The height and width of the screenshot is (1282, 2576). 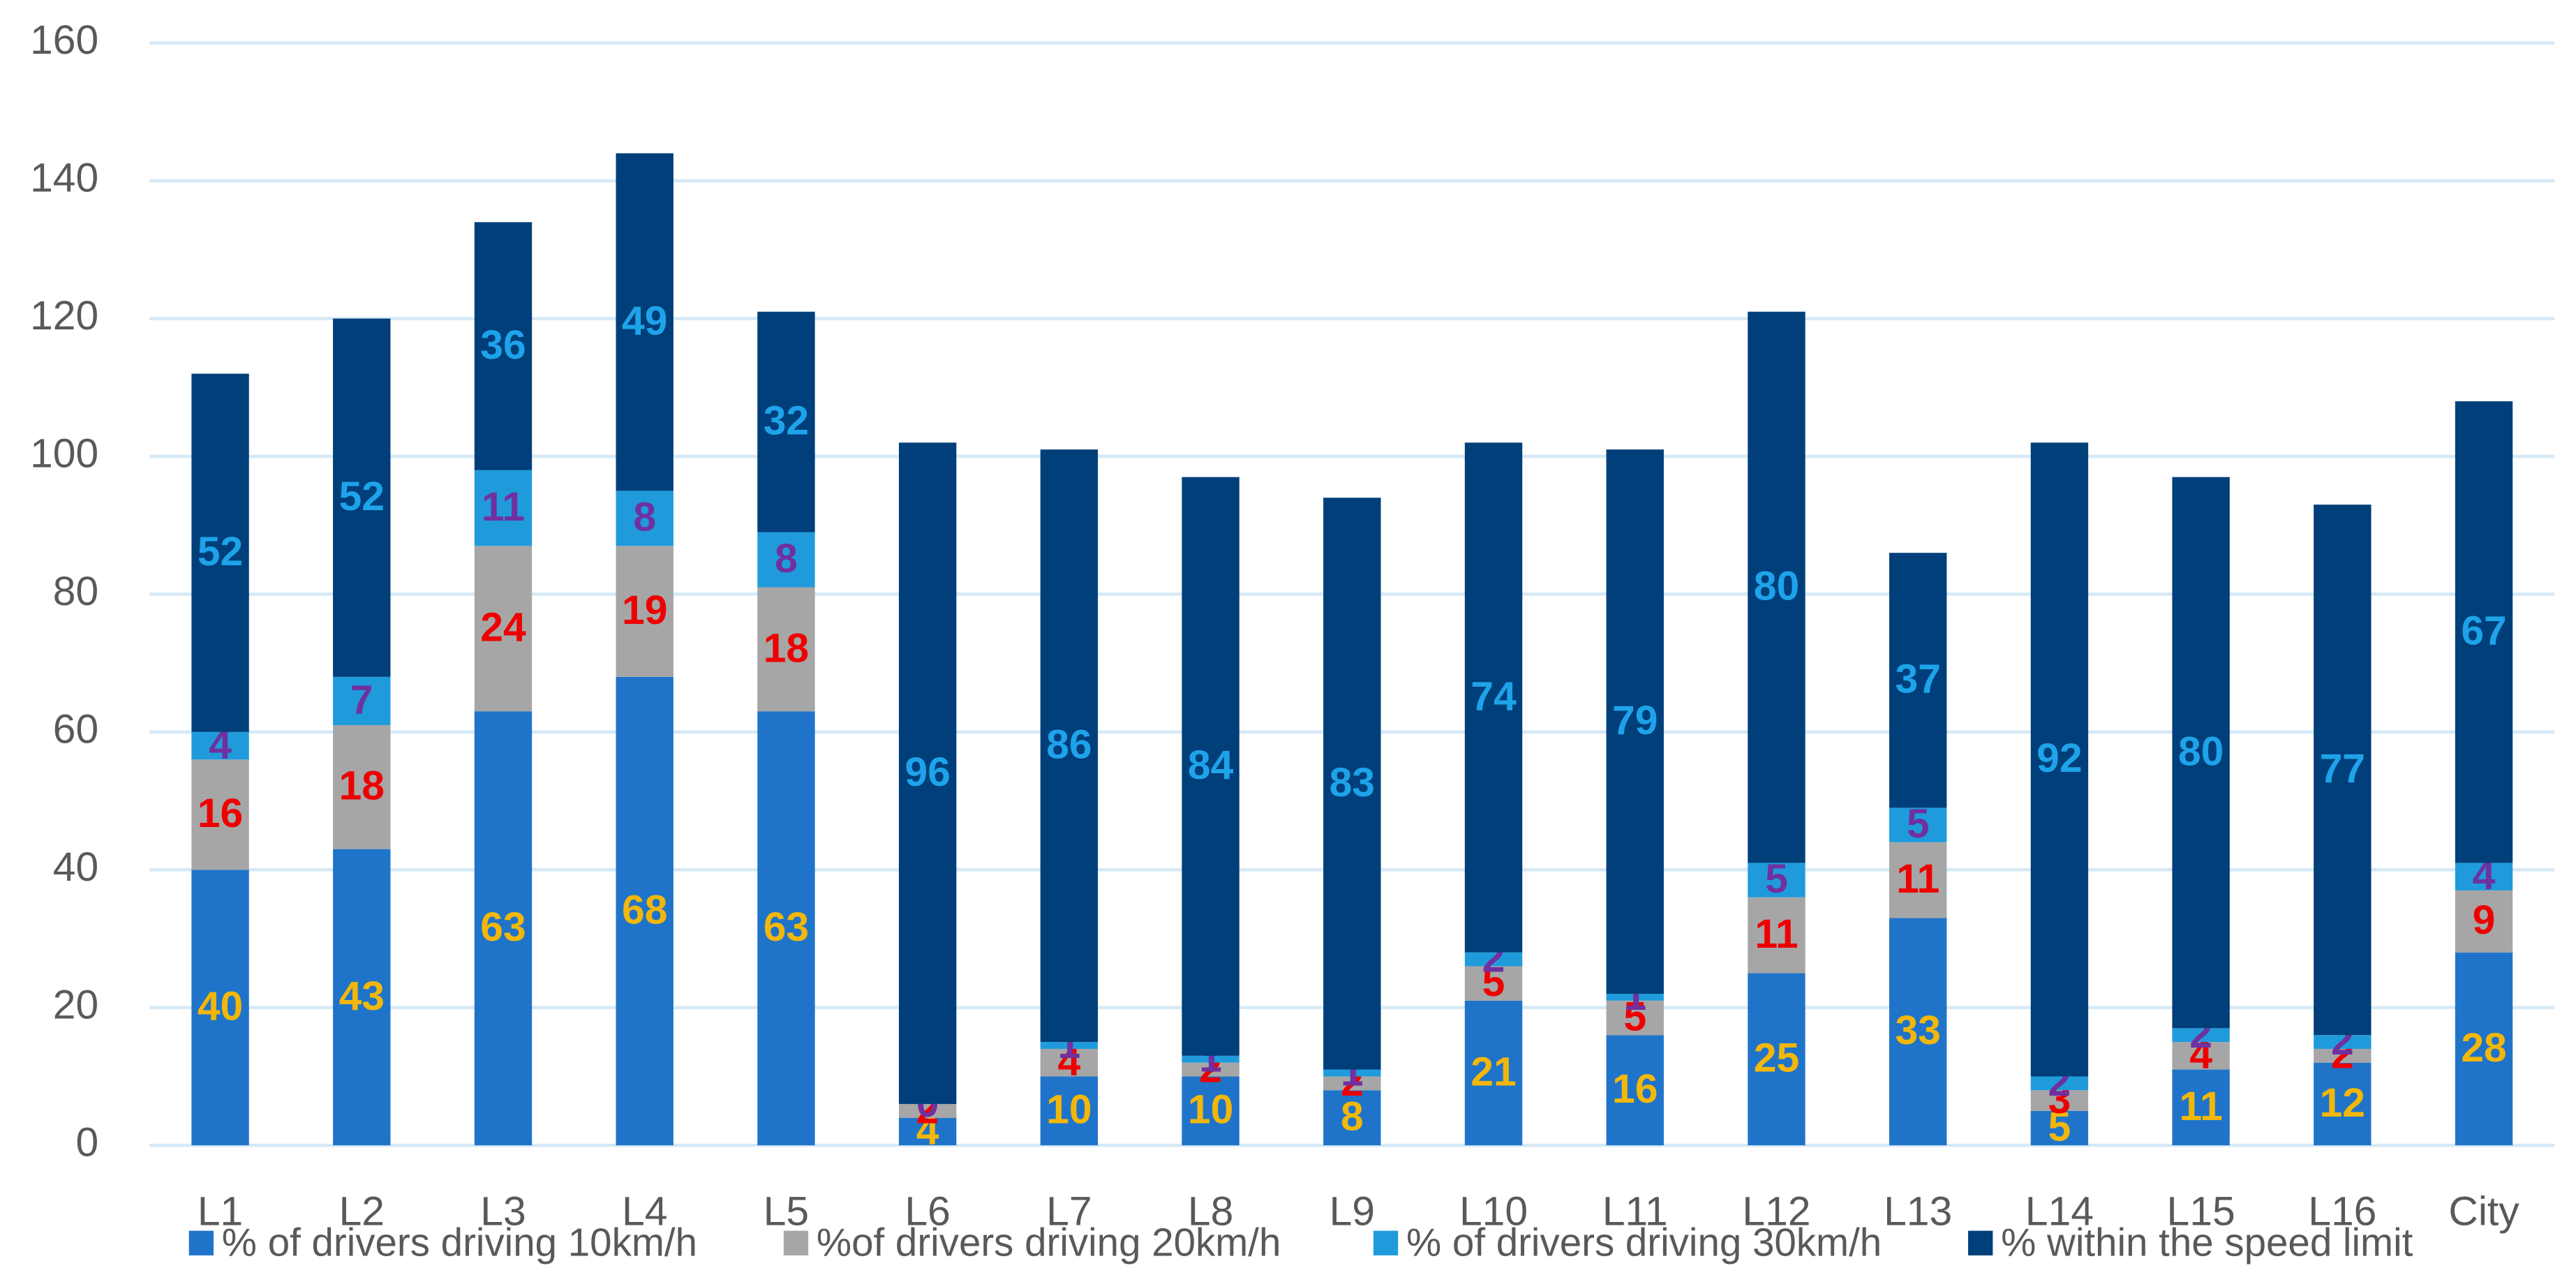 What do you see at coordinates (459, 1243) in the screenshot?
I see `legend-label: % of drivers driving 10km/h` at bounding box center [459, 1243].